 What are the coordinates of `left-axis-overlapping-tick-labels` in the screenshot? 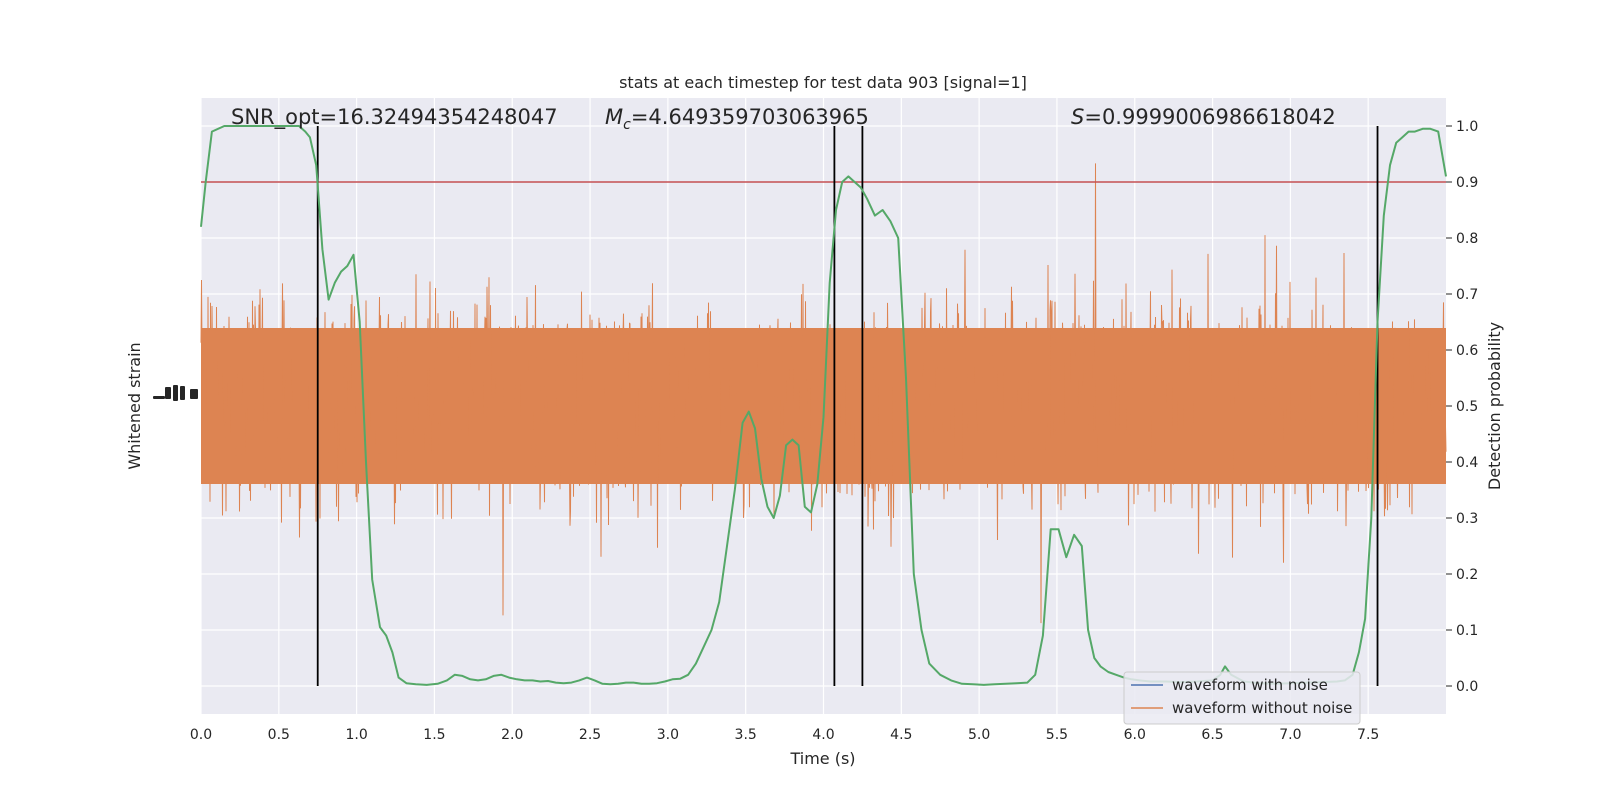 It's located at (175, 393).